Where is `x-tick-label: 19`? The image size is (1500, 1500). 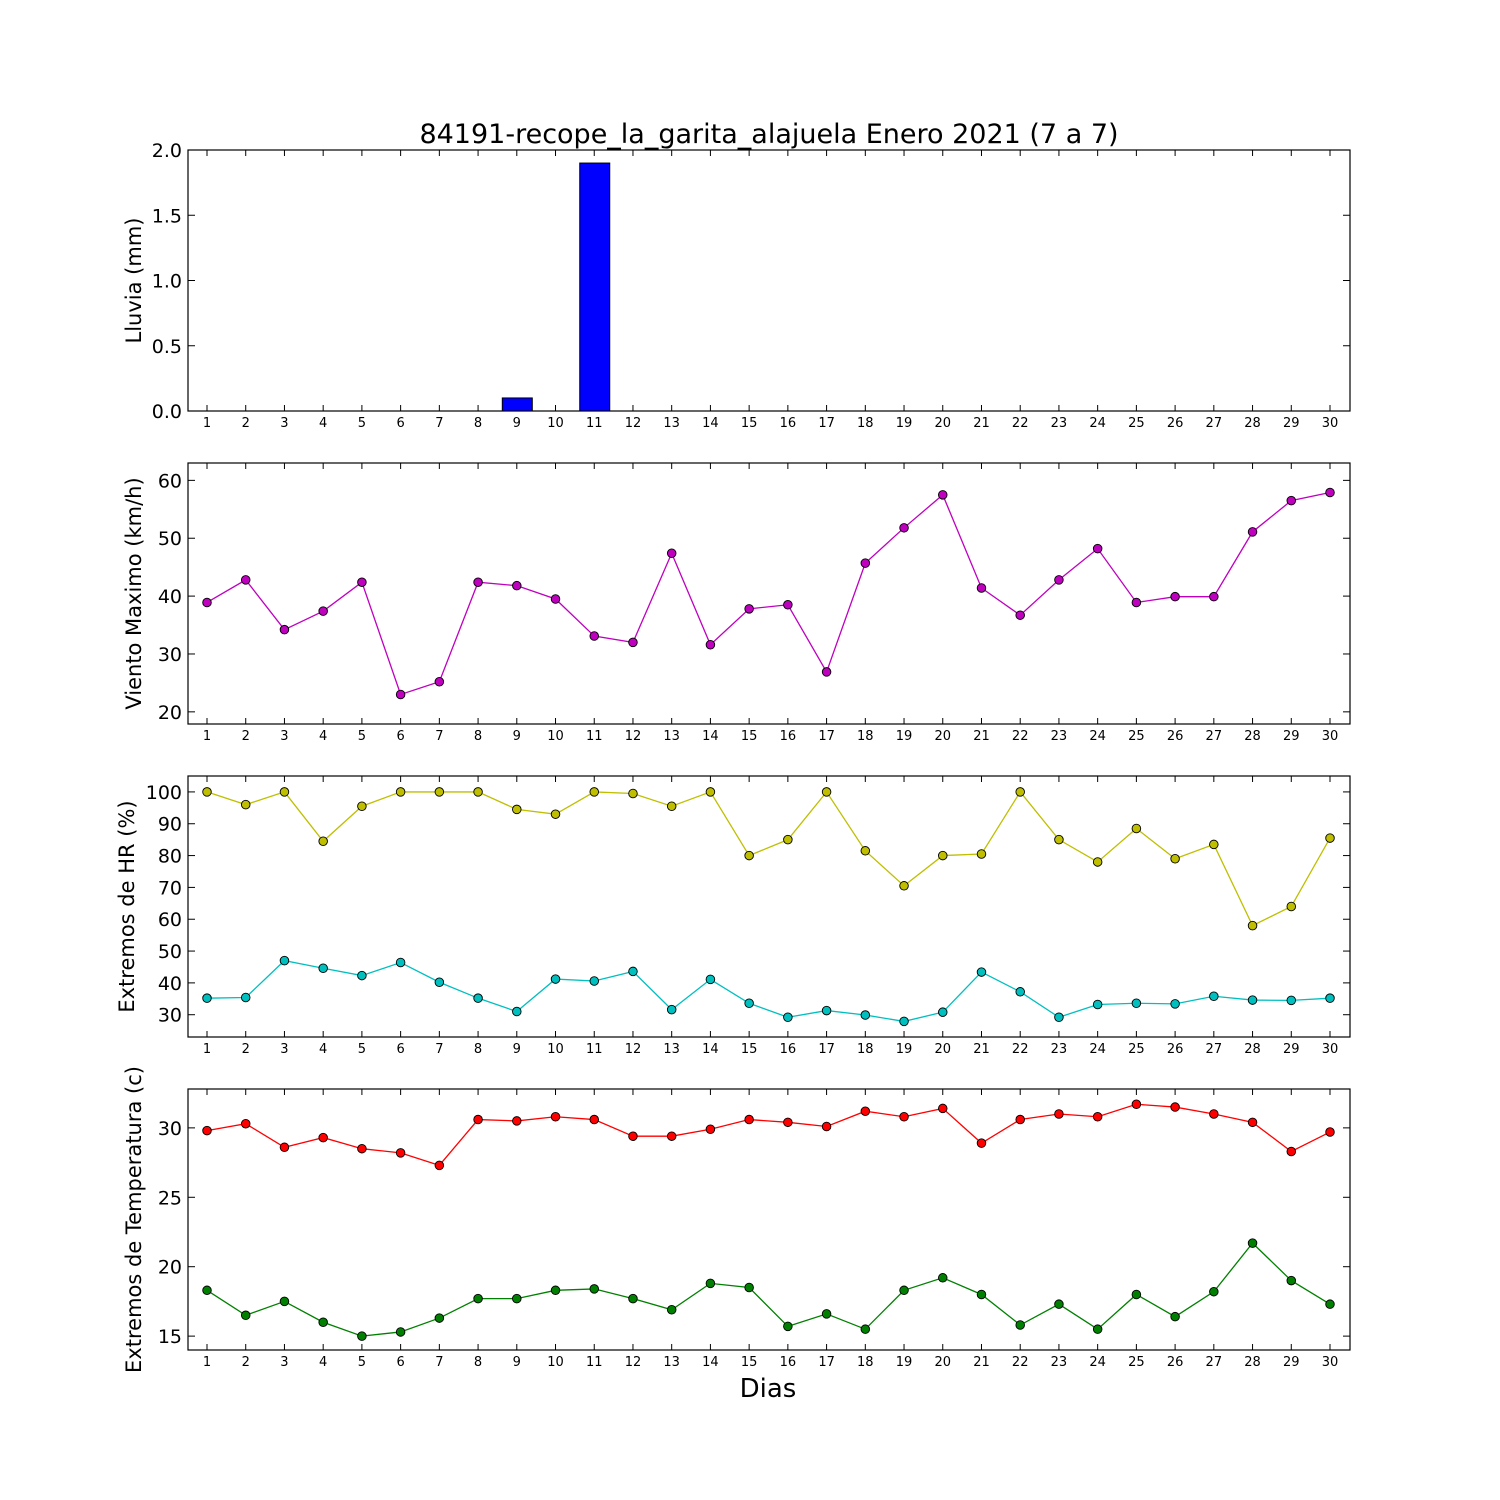
x-tick-label: 19 is located at coordinates (904, 736).